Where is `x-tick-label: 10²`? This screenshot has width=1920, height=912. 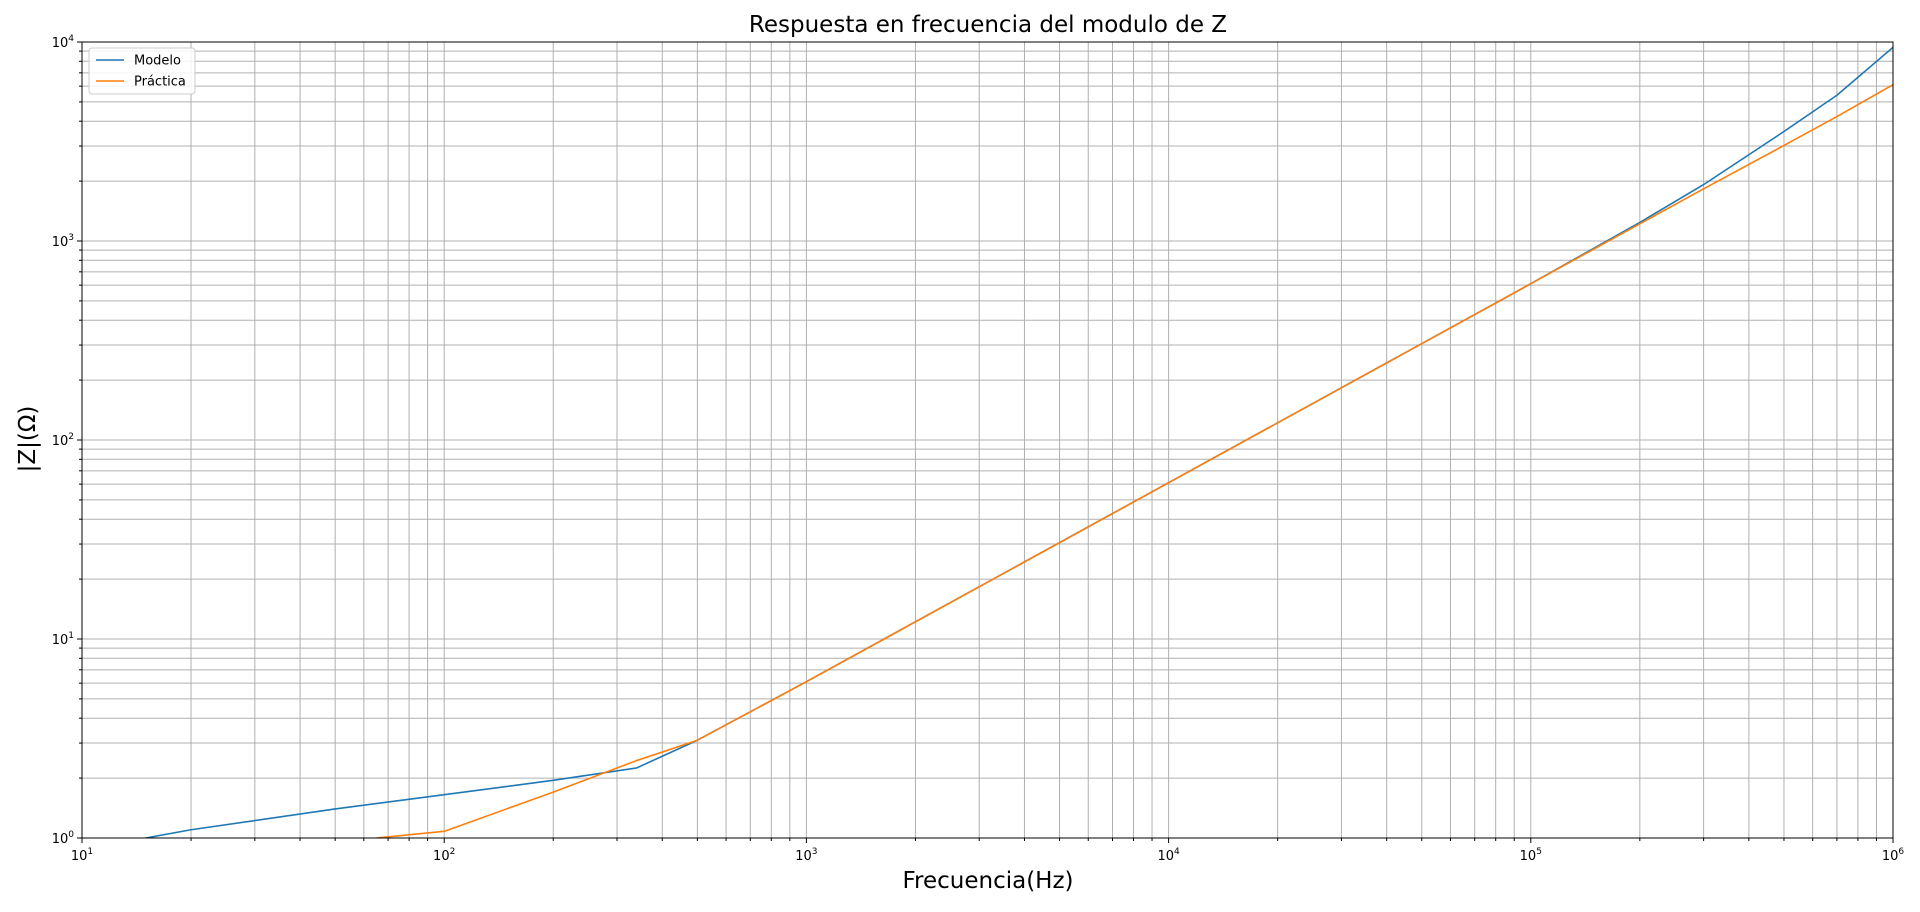
x-tick-label: 10² is located at coordinates (444, 855).